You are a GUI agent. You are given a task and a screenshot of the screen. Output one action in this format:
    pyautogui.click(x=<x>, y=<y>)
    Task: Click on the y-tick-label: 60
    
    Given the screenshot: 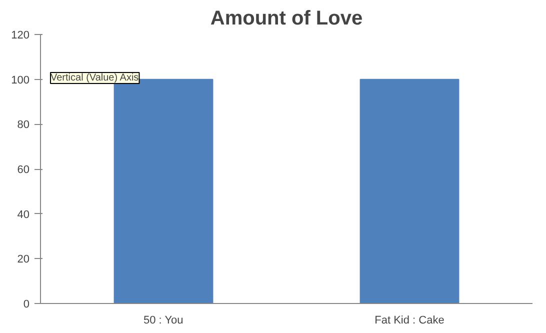 What is the action you would take?
    pyautogui.click(x=23, y=170)
    